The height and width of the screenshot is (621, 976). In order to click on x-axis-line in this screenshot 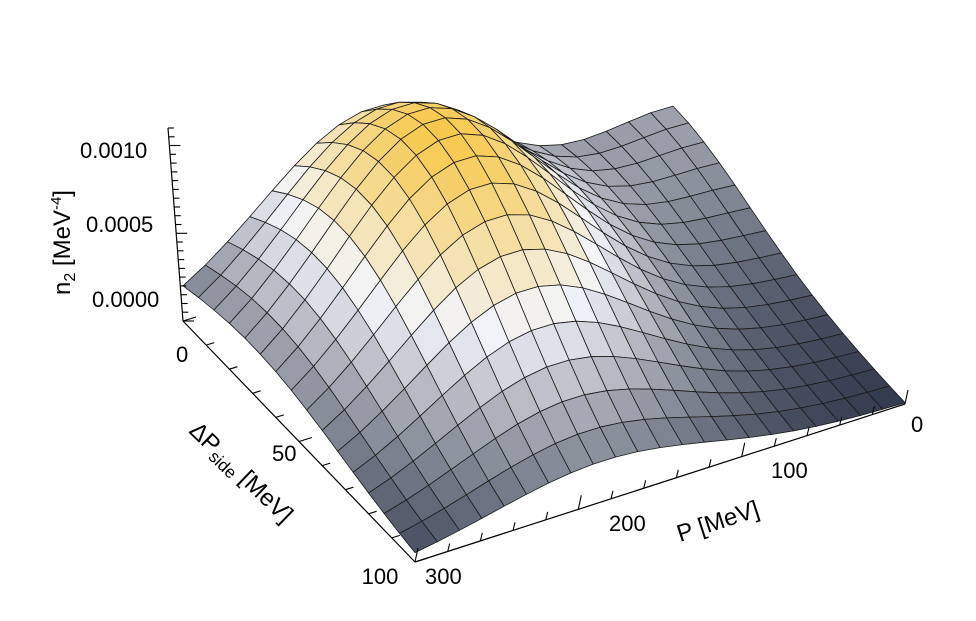, I will do `click(660, 483)`.